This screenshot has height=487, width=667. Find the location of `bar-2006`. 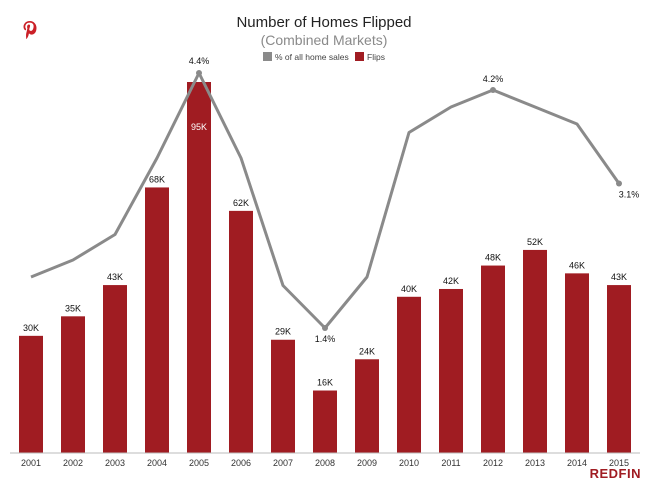

bar-2006 is located at coordinates (241, 331).